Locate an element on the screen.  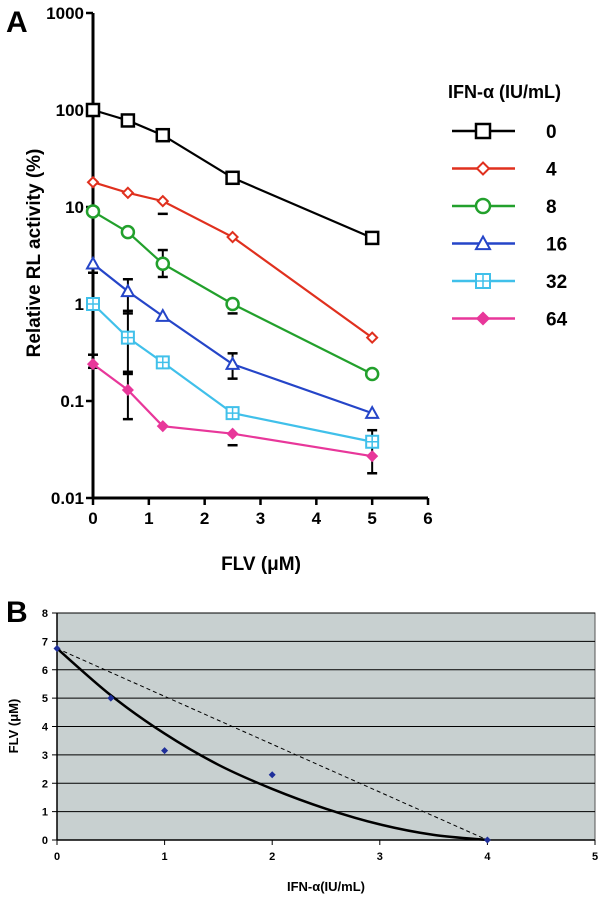
y-tick-label: 6 is located at coordinates (45, 671).